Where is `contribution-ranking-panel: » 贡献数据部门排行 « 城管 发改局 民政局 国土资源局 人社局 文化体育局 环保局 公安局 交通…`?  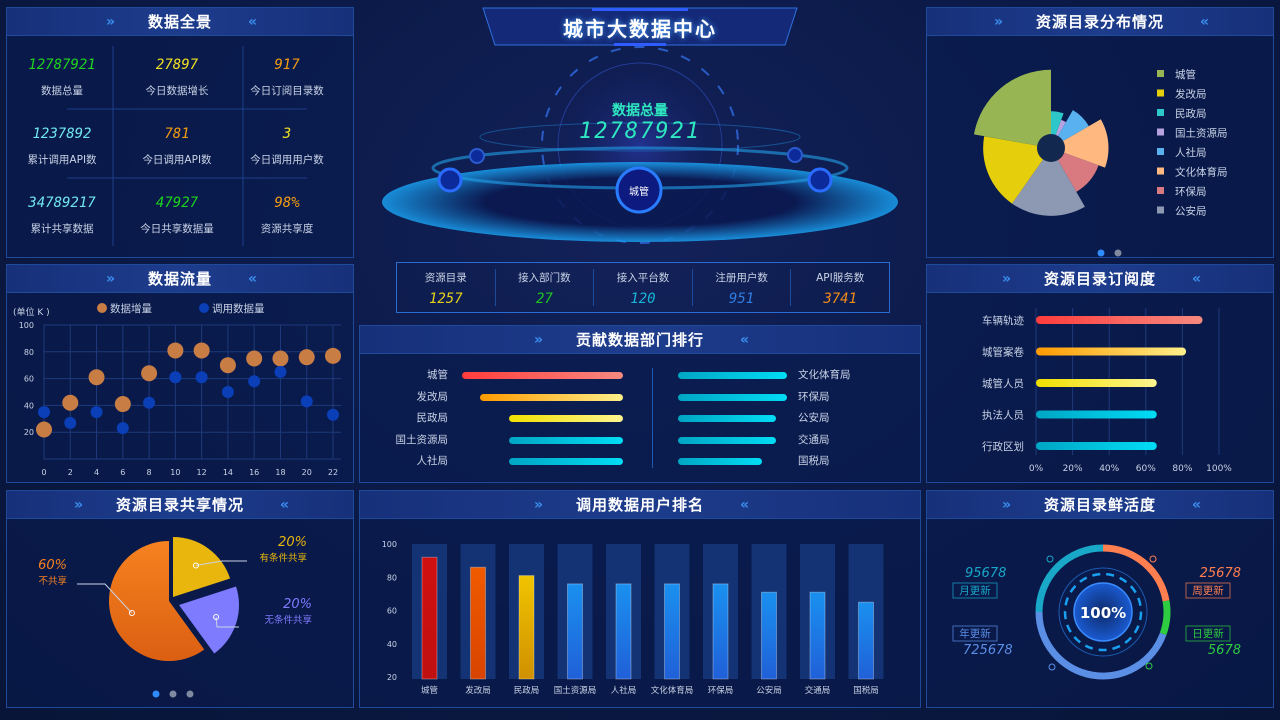 contribution-ranking-panel: » 贡献数据部门排行 « 城管 发改局 民政局 国土资源局 人社局 文化体育局 环保局 公安局 交通… is located at coordinates (640, 404).